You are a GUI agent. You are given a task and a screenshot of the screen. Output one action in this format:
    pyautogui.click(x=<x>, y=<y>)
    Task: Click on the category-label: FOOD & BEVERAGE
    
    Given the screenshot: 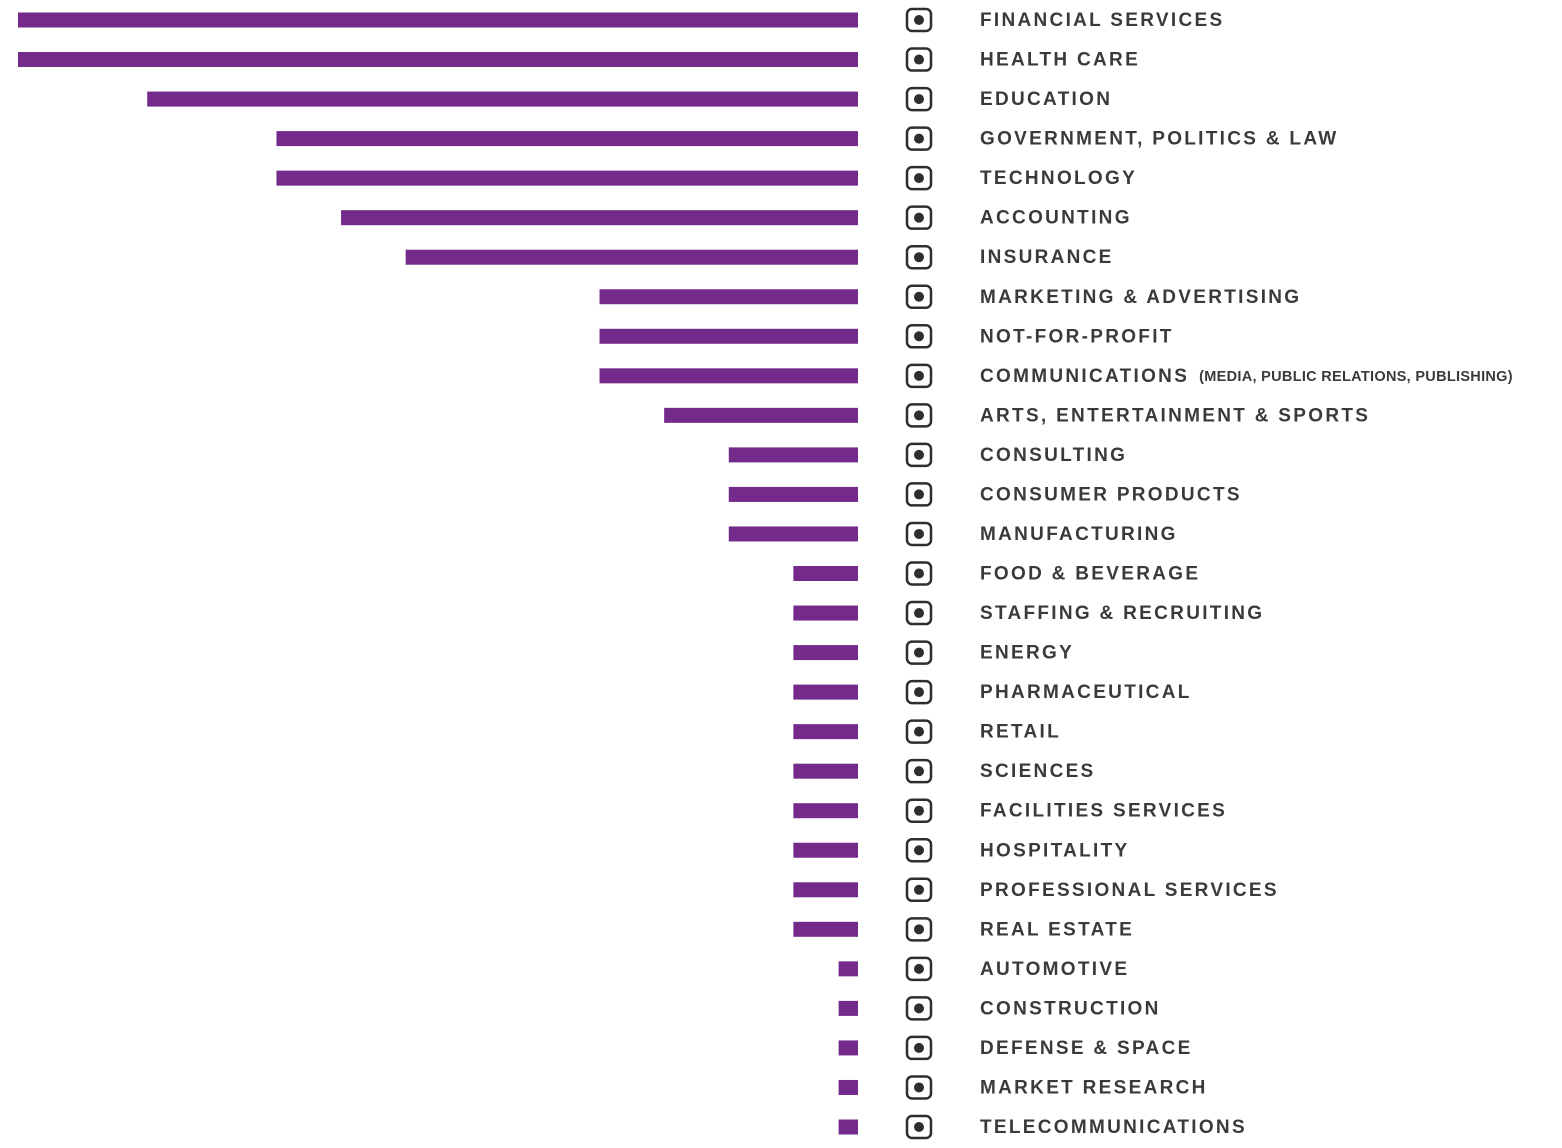 What is the action you would take?
    pyautogui.click(x=1090, y=574)
    